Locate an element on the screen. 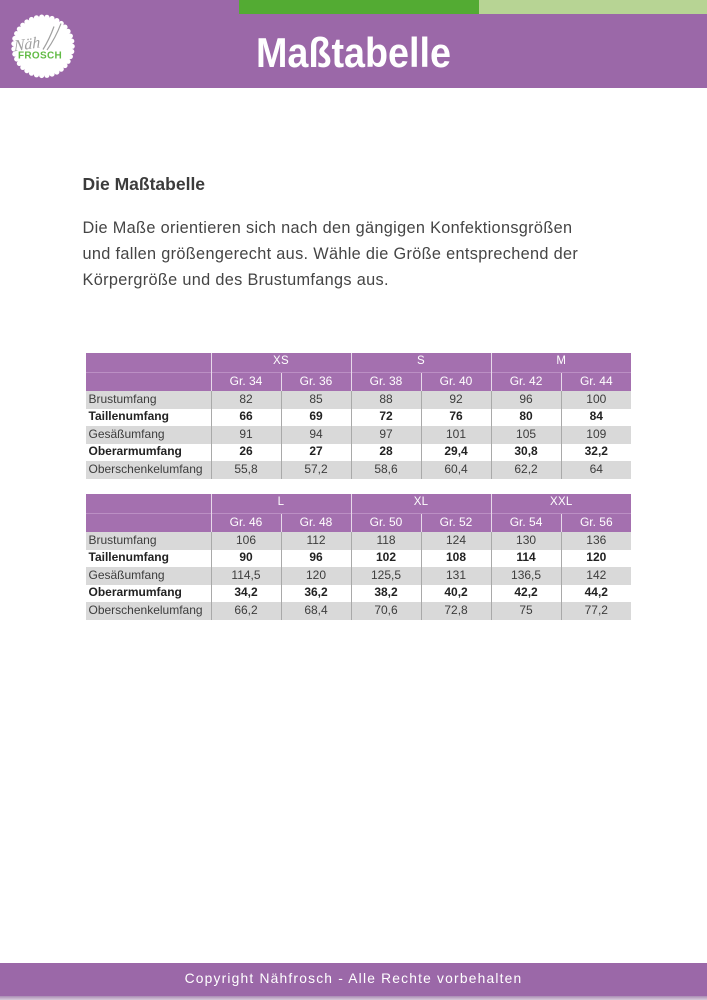  svg-text: FROSCH is located at coordinates (40, 56).